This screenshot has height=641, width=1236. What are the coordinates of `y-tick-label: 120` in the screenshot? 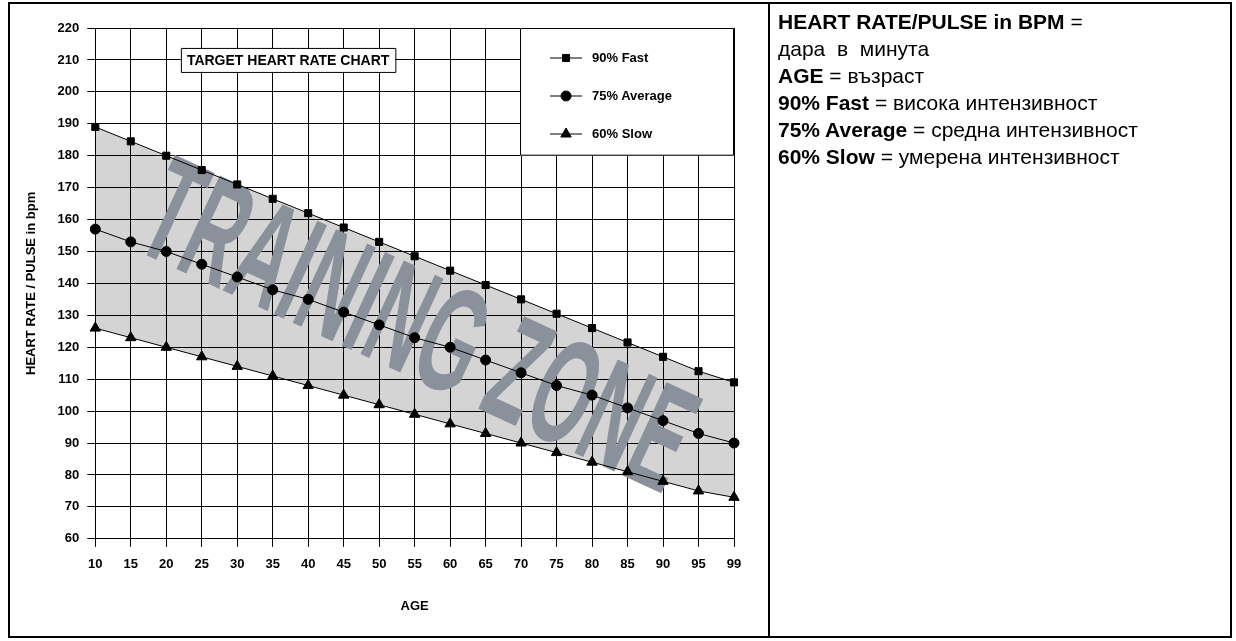 It's located at (68, 346).